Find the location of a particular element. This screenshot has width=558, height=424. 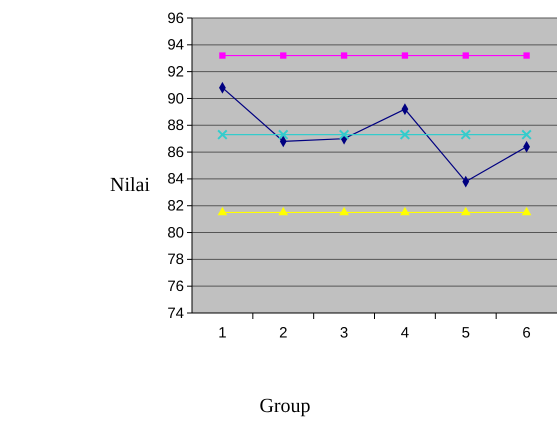

y-tick-label: 84 is located at coordinates (175, 179).